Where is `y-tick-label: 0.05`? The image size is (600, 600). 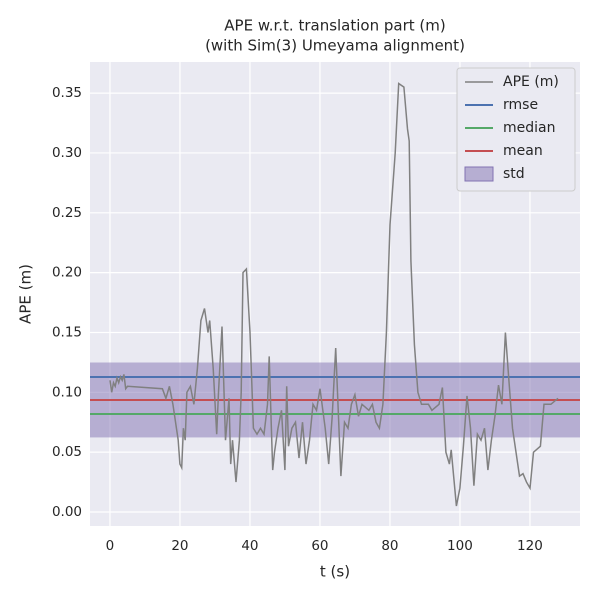 y-tick-label: 0.05 is located at coordinates (67, 452).